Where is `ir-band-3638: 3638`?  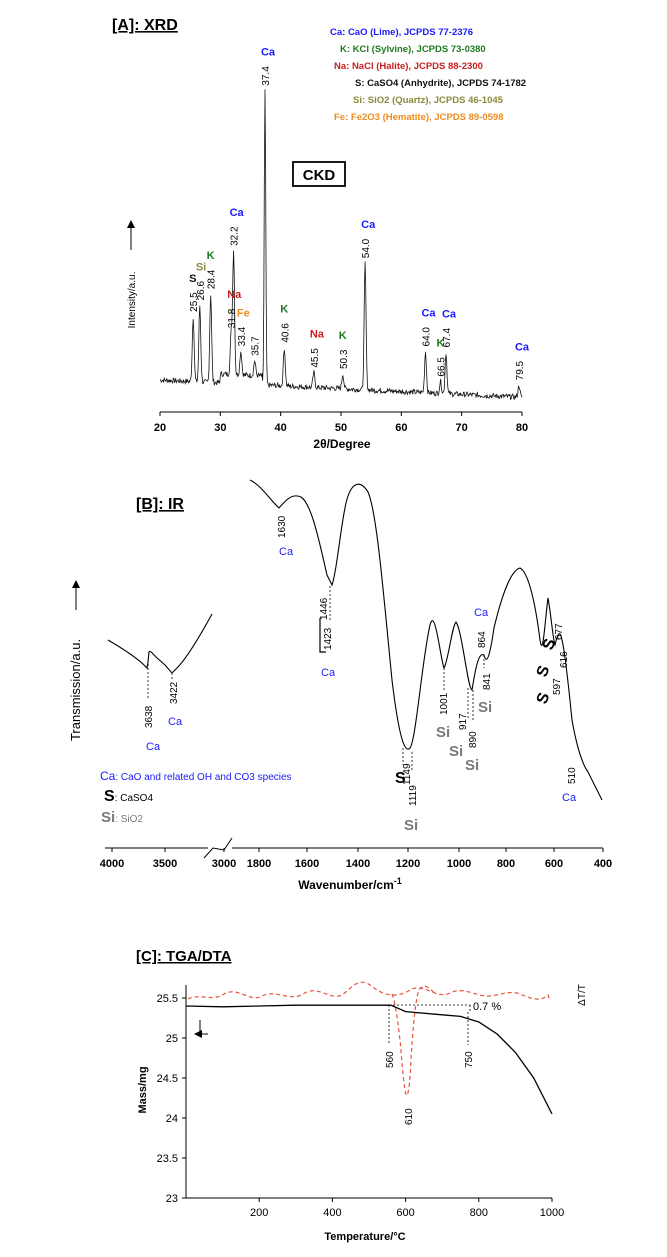 ir-band-3638: 3638 is located at coordinates (149, 716).